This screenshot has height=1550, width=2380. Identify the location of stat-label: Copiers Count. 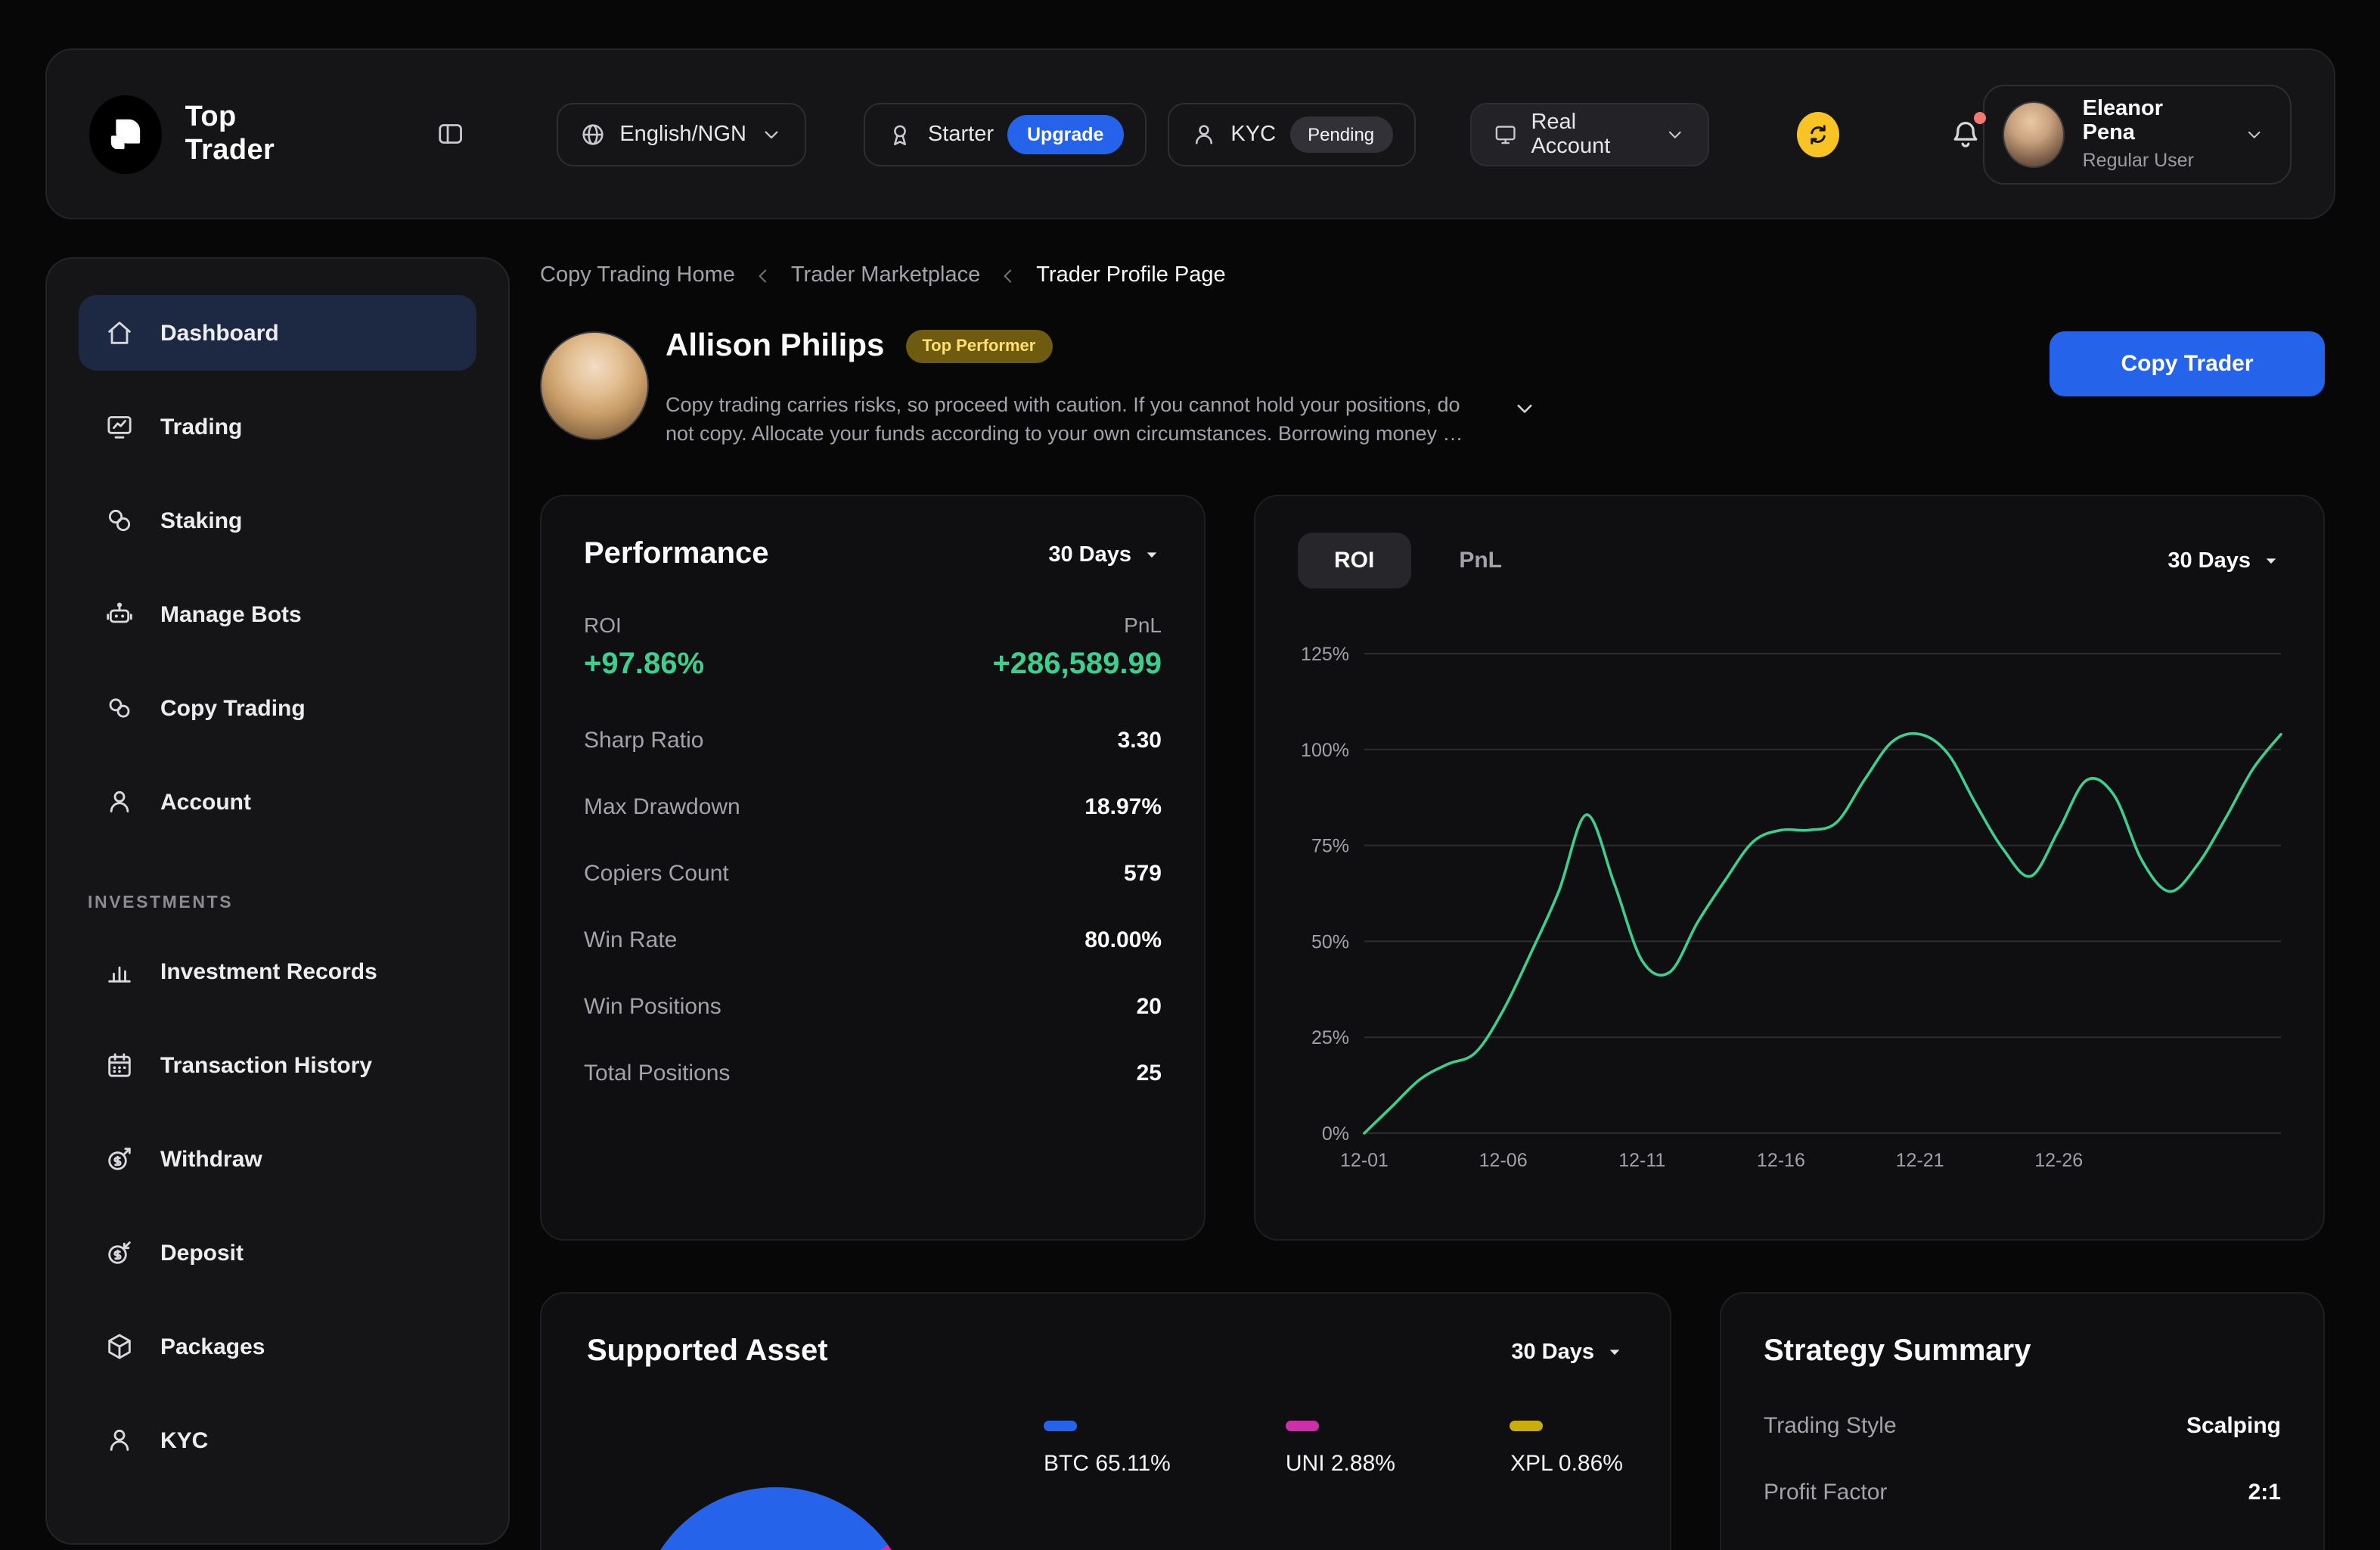
(656, 874).